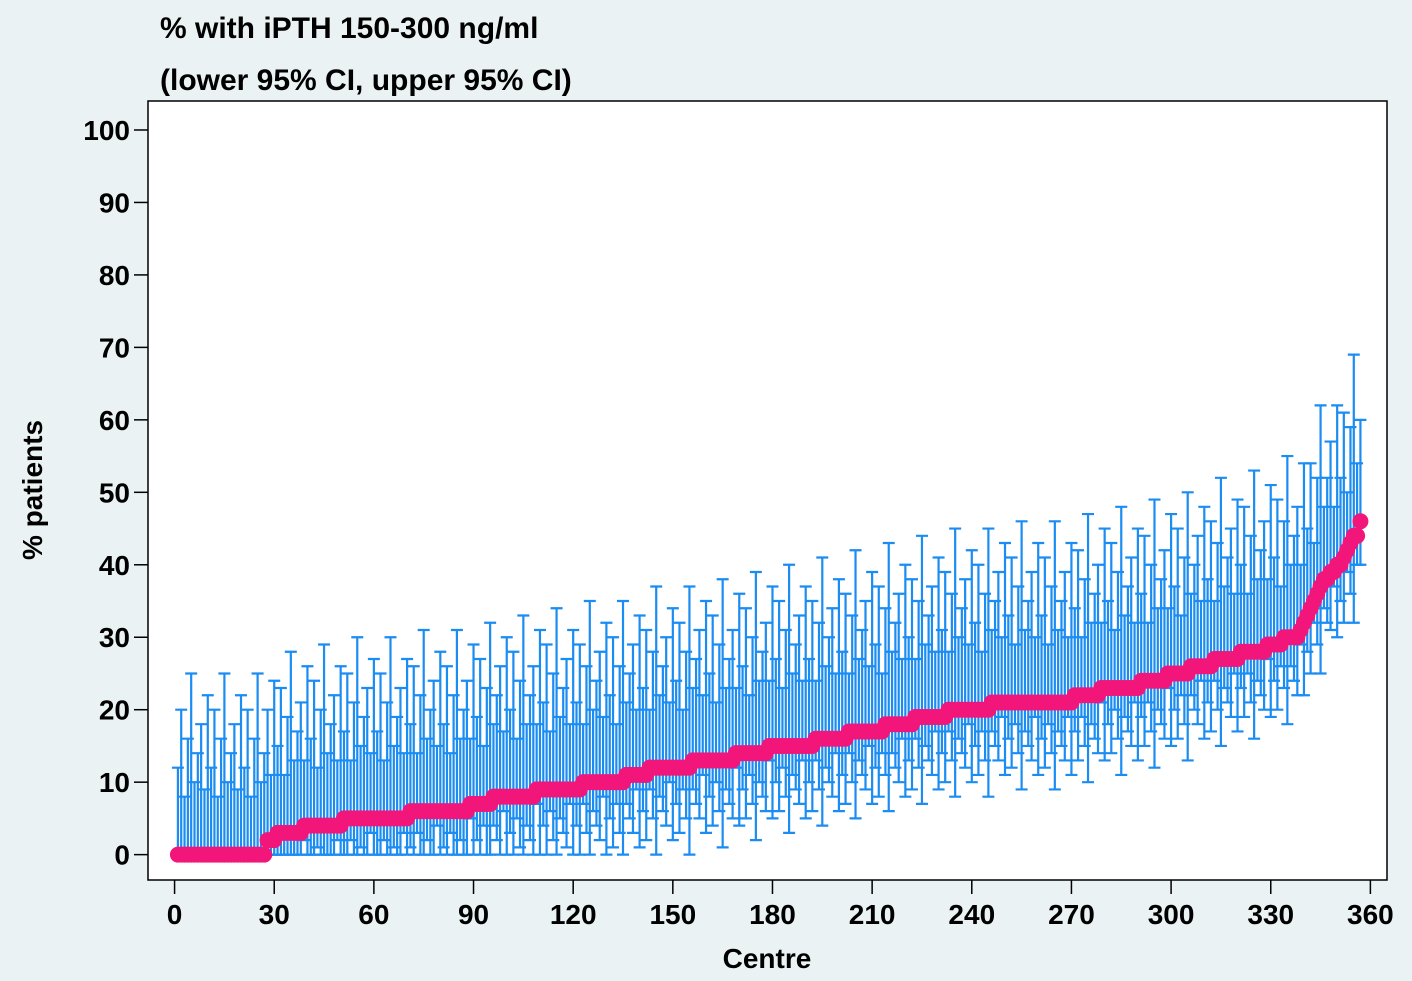 This screenshot has width=1412, height=981. Describe the element at coordinates (971, 914) in the screenshot. I see `x-tick-label: 240` at that location.